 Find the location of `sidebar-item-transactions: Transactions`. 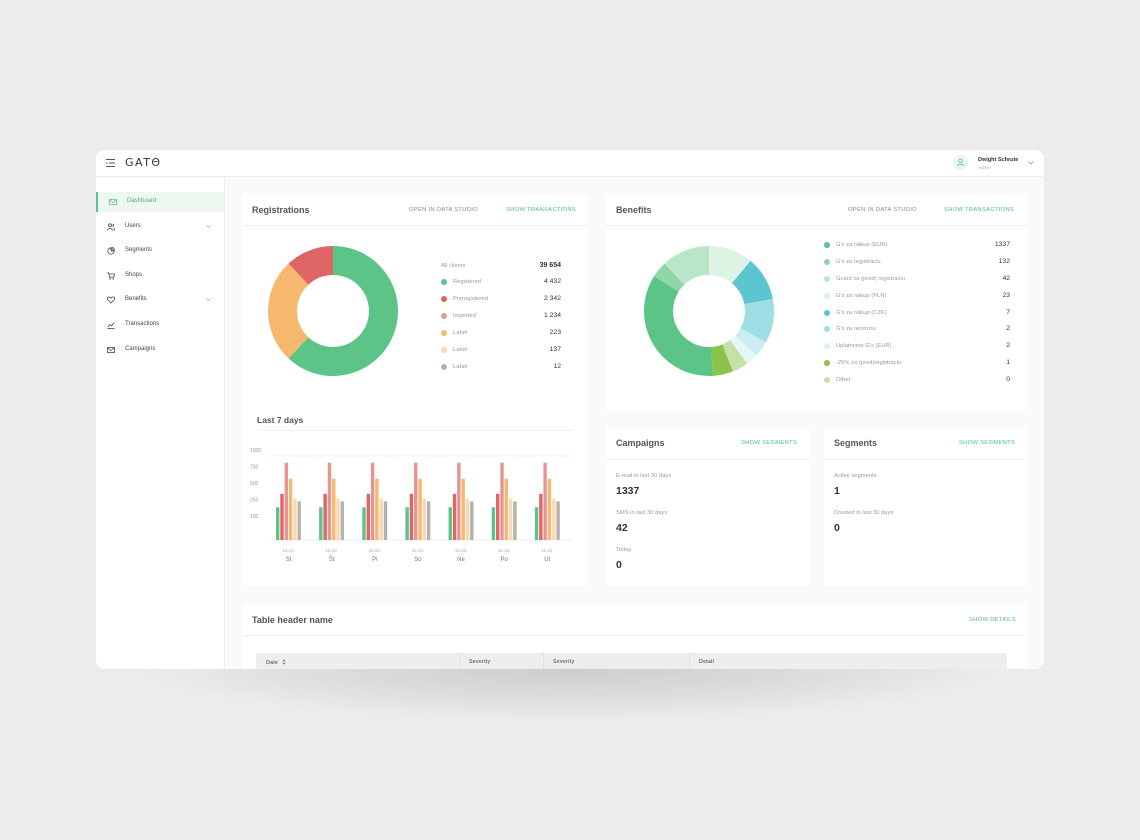

sidebar-item-transactions: Transactions is located at coordinates (160, 325).